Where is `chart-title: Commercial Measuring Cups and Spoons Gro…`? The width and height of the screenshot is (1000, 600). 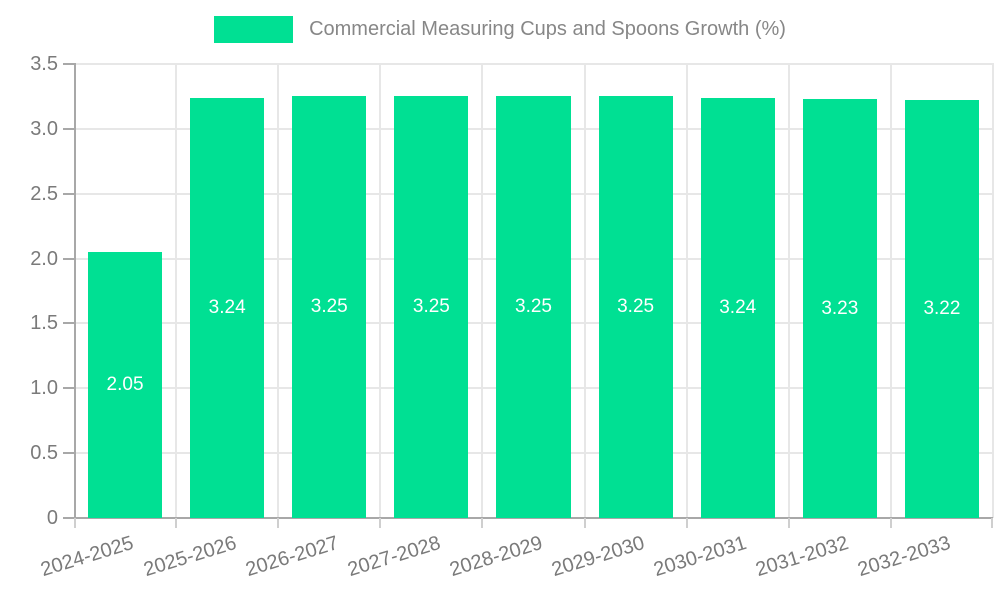
chart-title: Commercial Measuring Cups and Spoons Gro… is located at coordinates (547, 29).